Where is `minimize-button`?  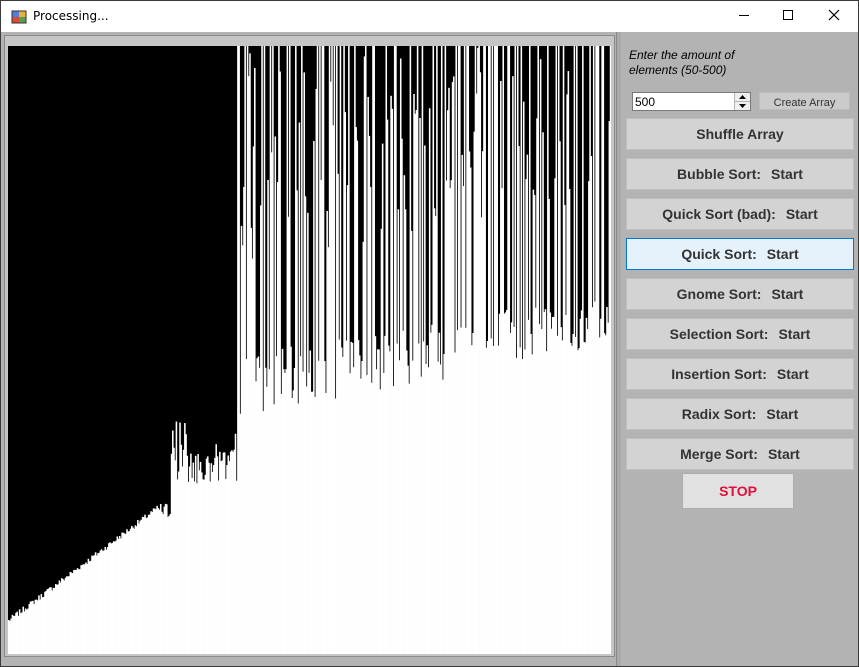 minimize-button is located at coordinates (744, 16).